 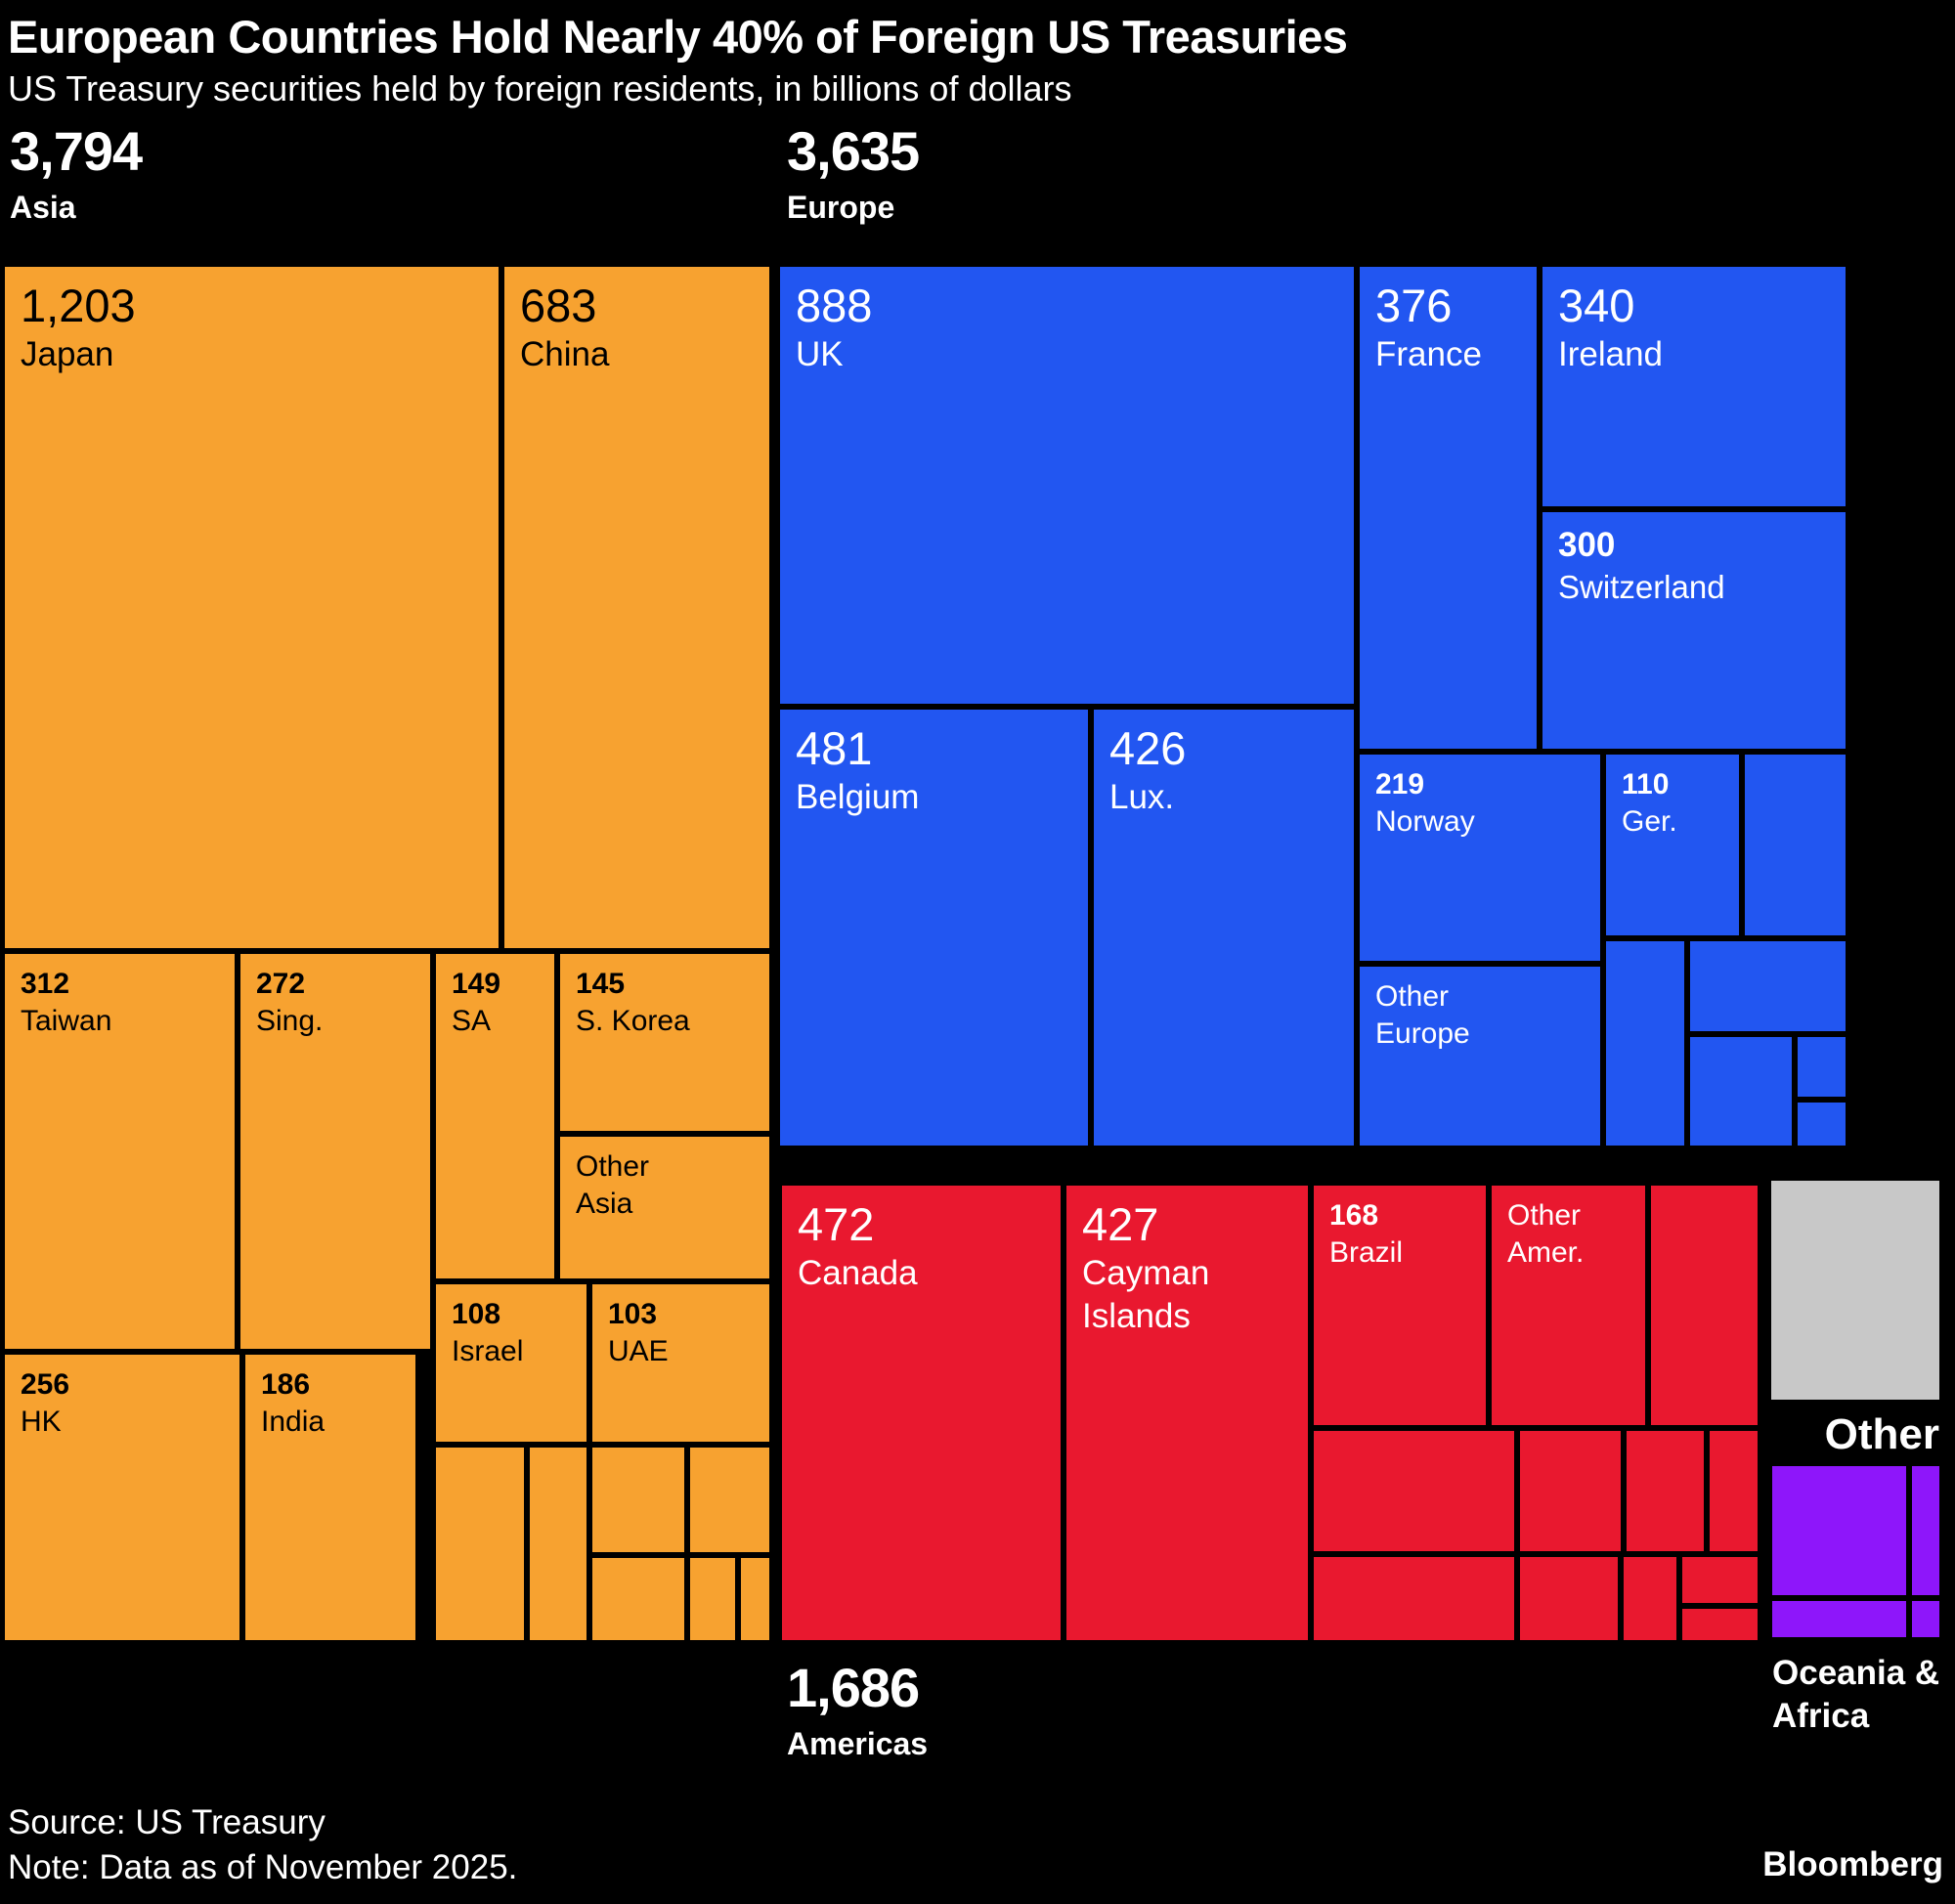 I want to click on asia-group-header: 3,794 Asia, so click(x=76, y=175).